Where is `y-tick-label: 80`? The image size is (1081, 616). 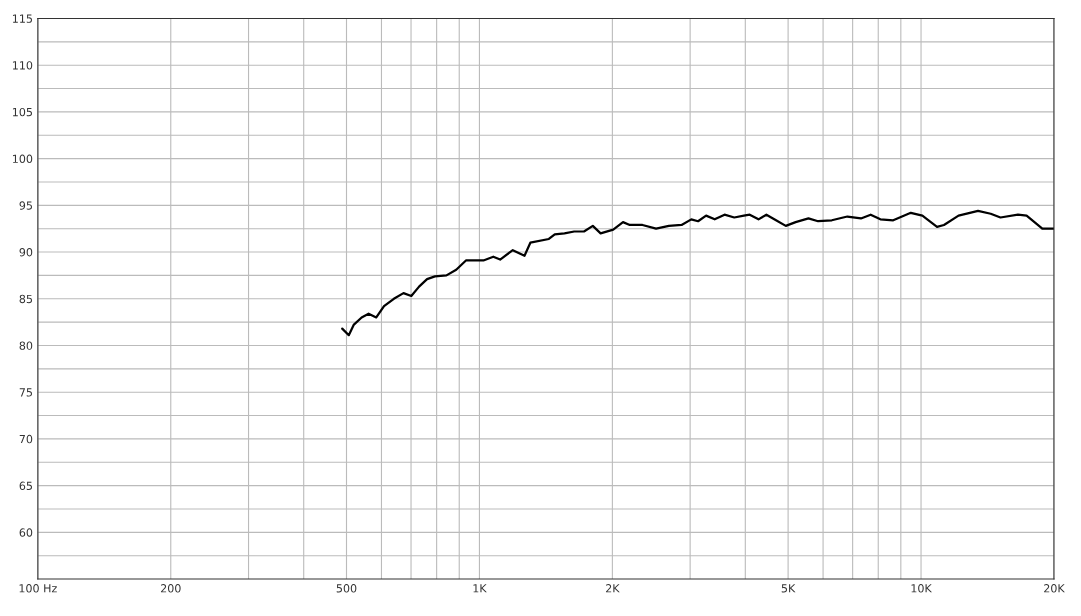 y-tick-label: 80 is located at coordinates (26, 345).